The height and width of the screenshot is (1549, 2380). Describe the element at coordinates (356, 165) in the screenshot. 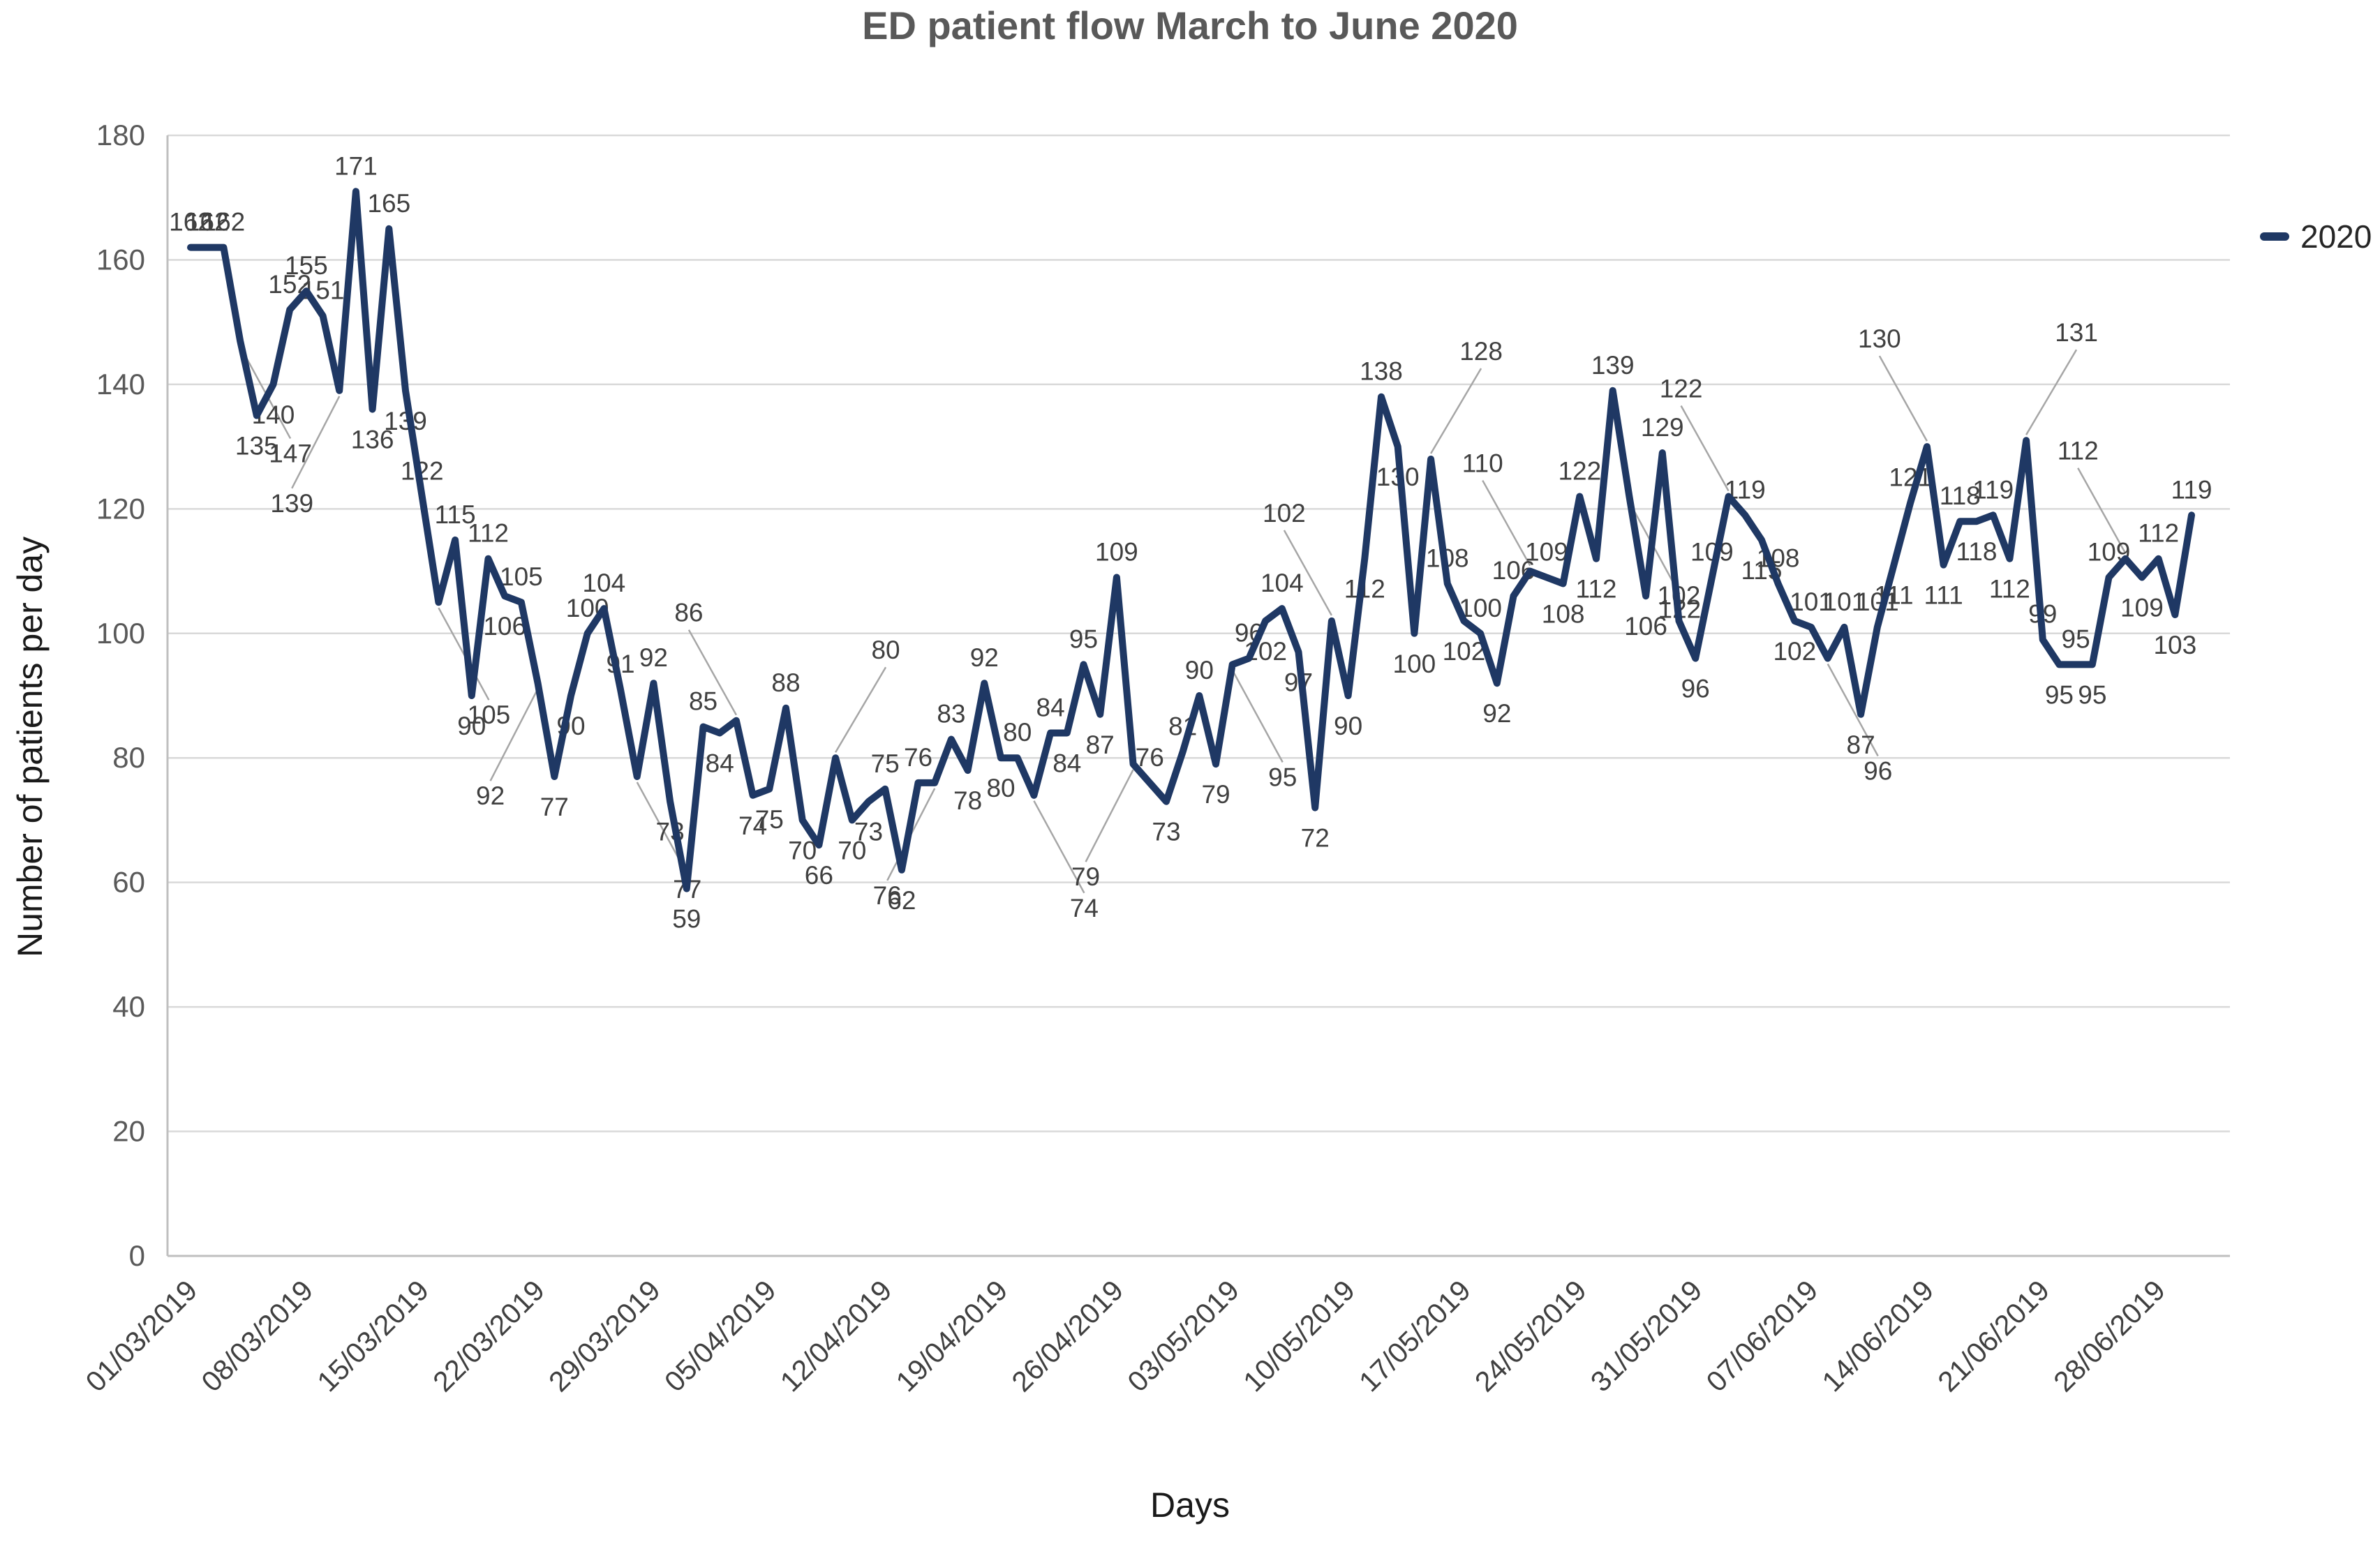

I see `data-label: 171` at that location.